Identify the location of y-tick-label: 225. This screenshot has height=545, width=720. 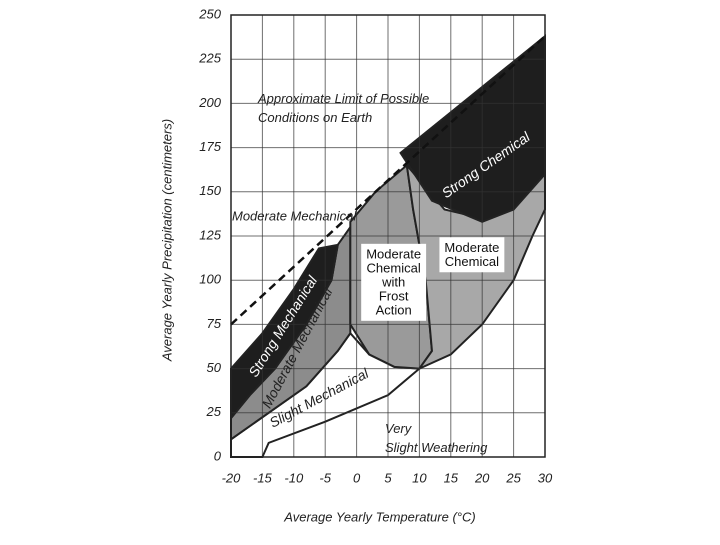
(209, 58).